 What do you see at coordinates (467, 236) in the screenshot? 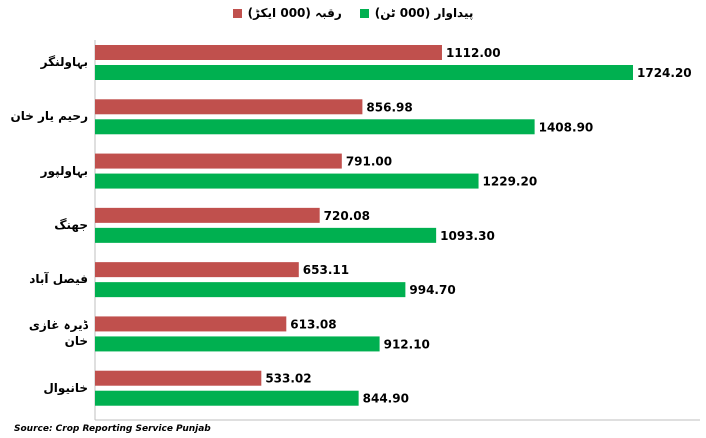
I see `value-label: 1093.30` at bounding box center [467, 236].